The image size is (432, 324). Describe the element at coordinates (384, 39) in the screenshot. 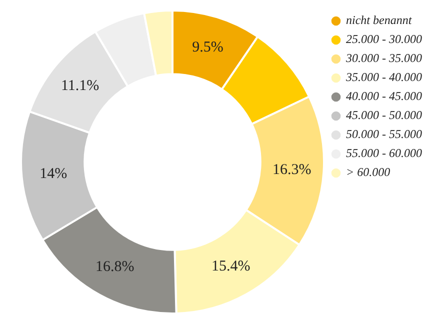

I see `legend-label: 25.000 - 30.000` at that location.